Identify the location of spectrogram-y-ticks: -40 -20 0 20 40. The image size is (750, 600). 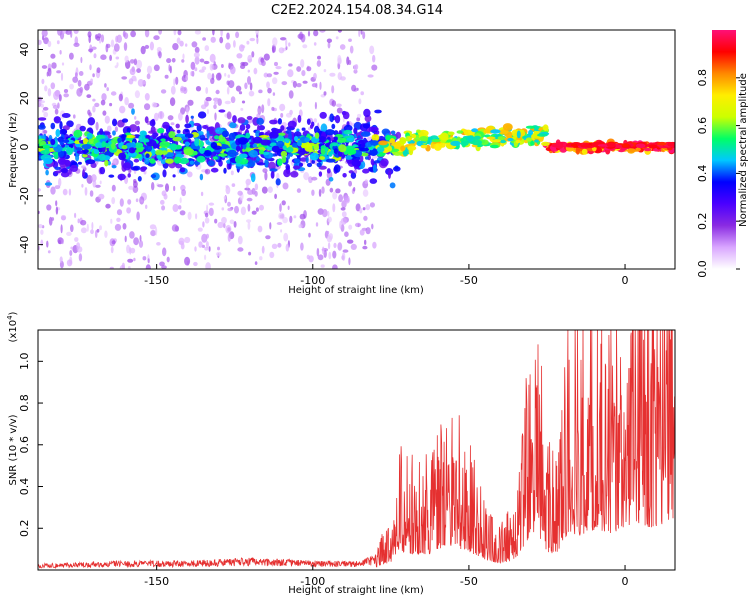
(30, 148).